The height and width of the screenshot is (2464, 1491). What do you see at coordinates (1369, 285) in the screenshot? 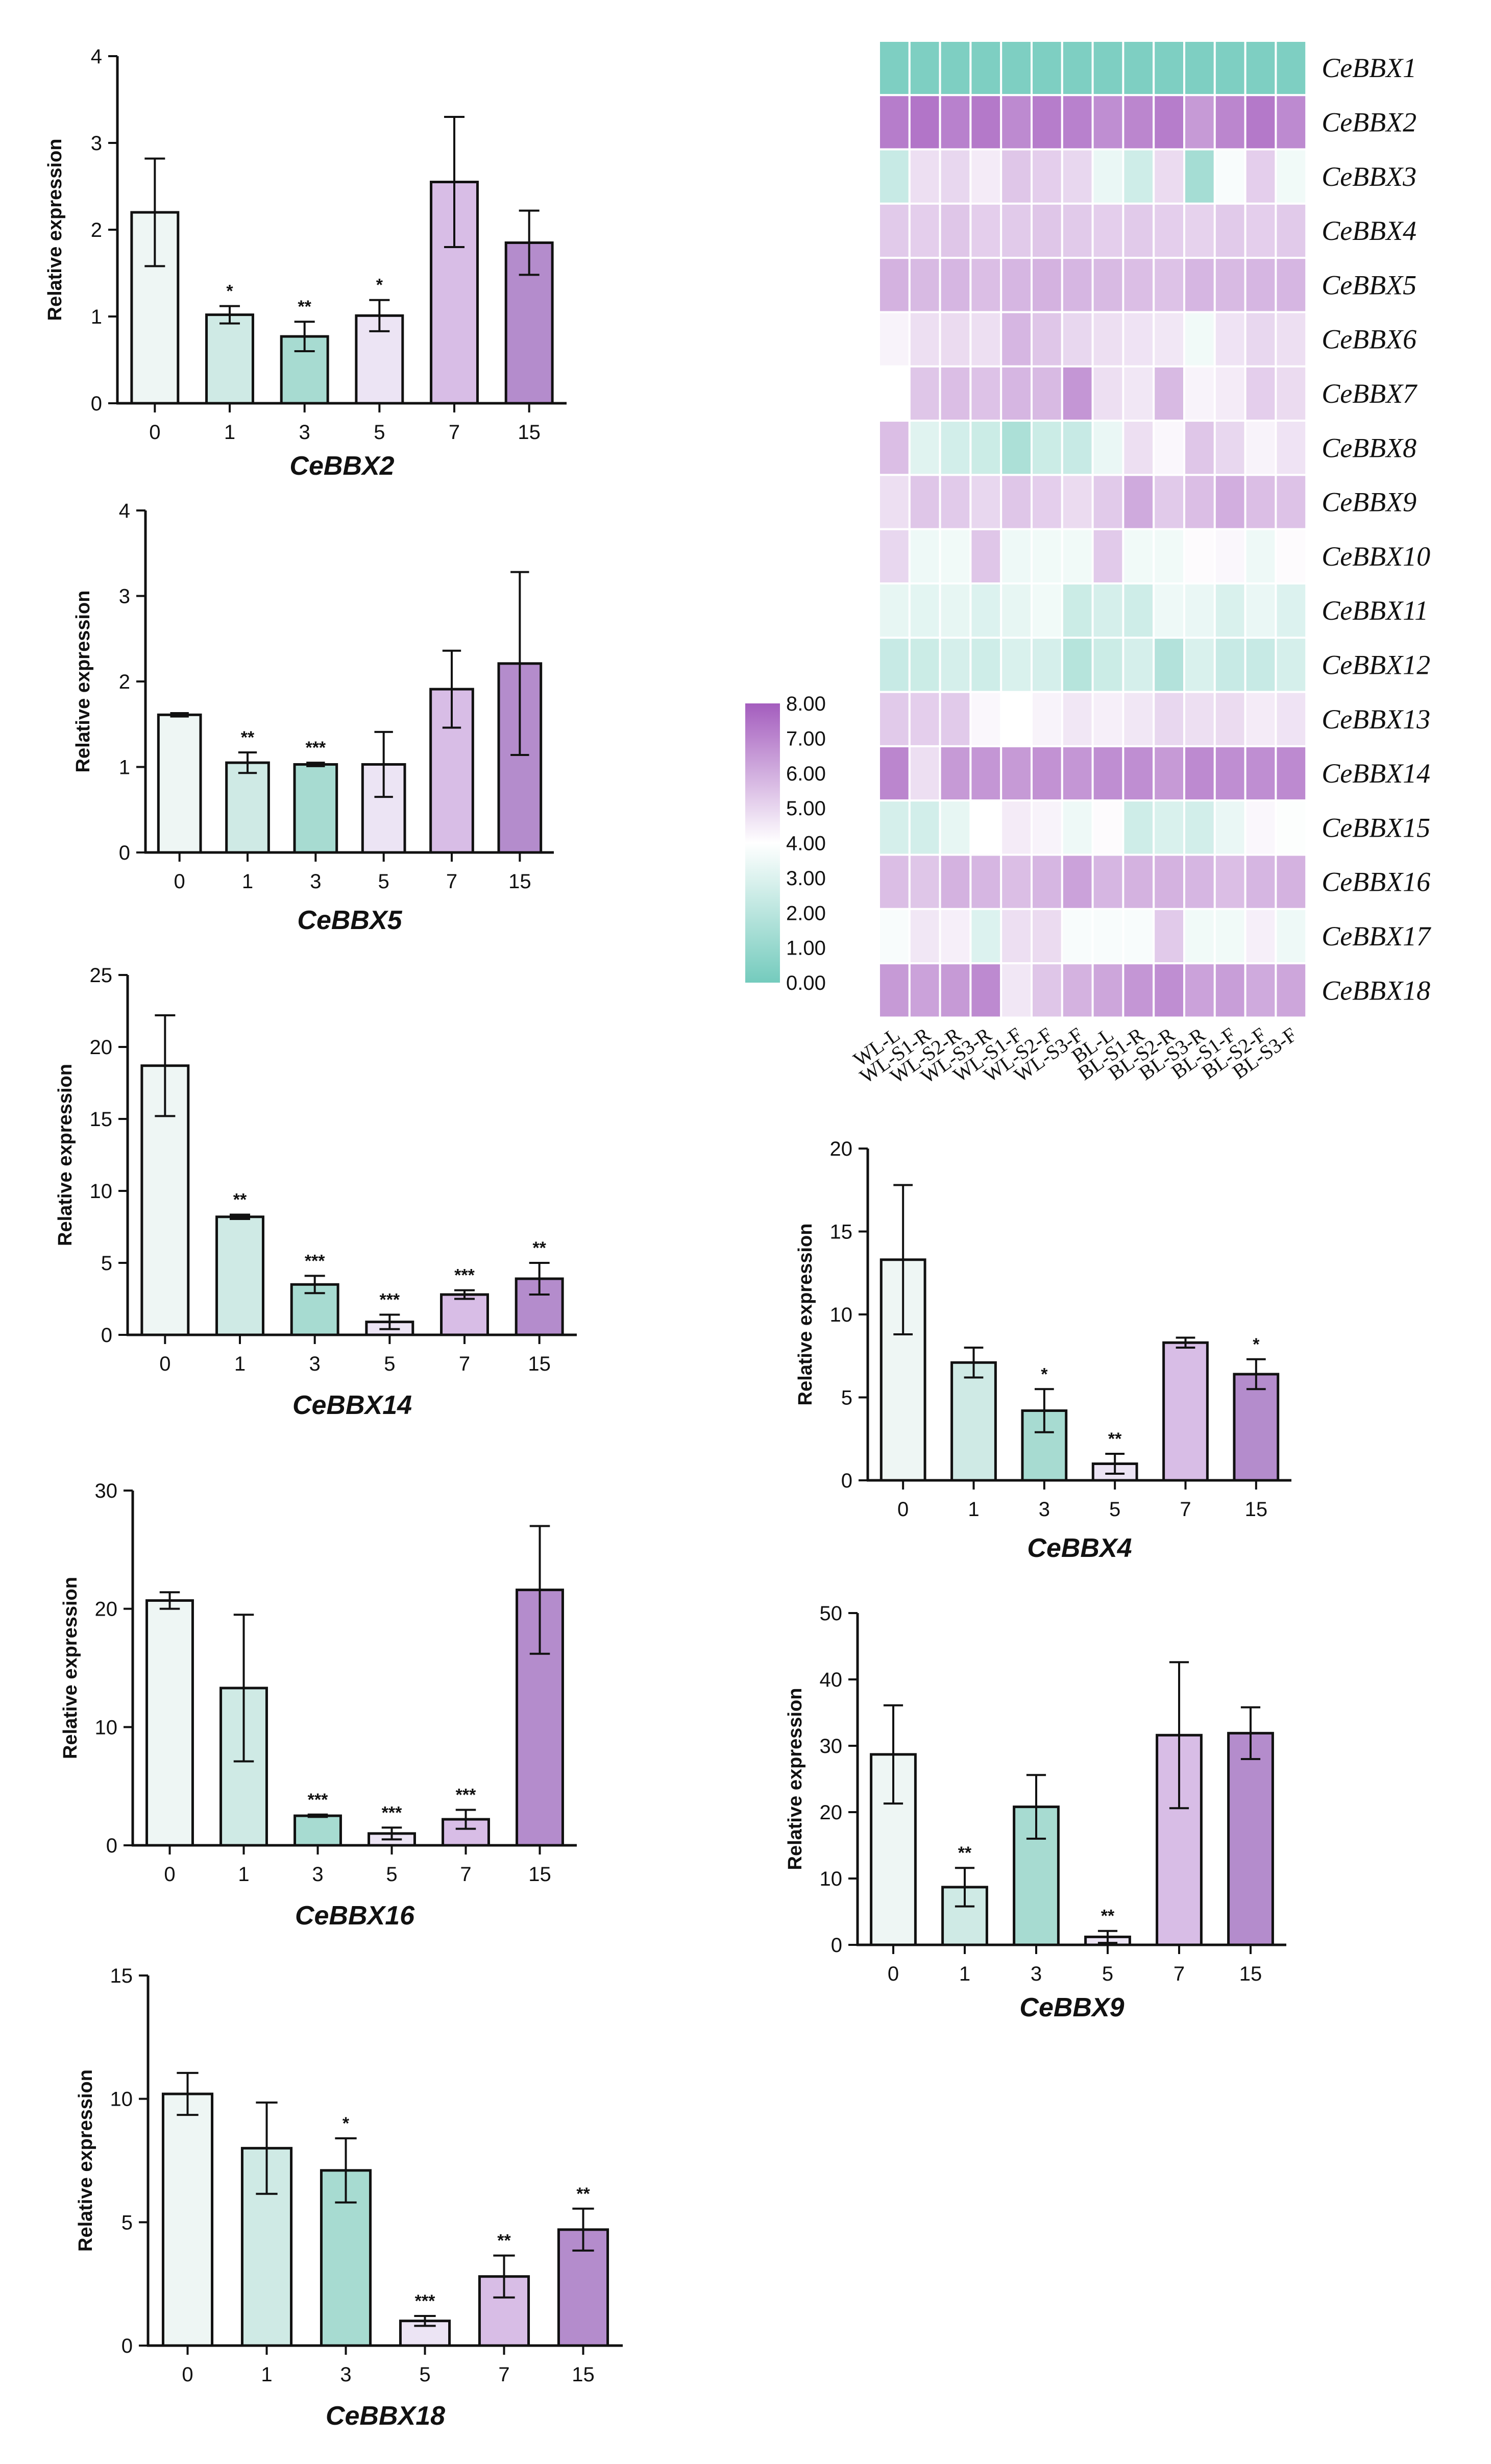
I see `heatmap-row-label: CeBBX5` at bounding box center [1369, 285].